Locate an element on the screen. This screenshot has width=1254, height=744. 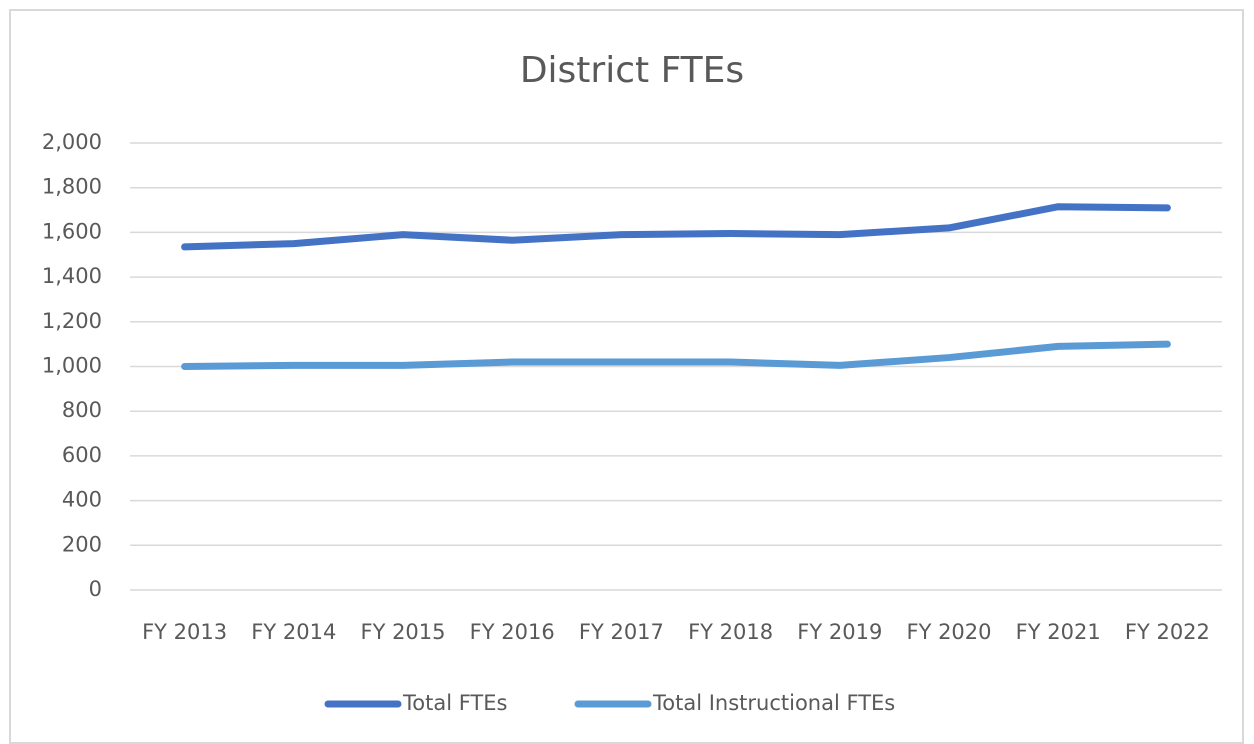
x-tick-label: FY 2015 is located at coordinates (402, 632).